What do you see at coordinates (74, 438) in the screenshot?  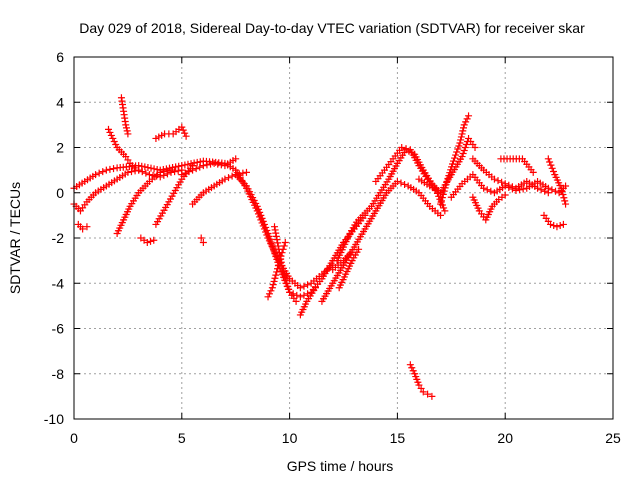 I see `x-tick-label: 0` at bounding box center [74, 438].